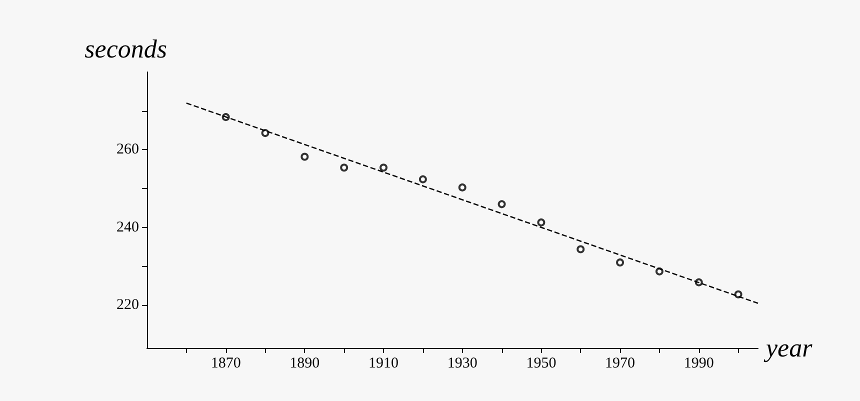 Image resolution: width=860 pixels, height=401 pixels. What do you see at coordinates (541, 364) in the screenshot?
I see `x-tick-label: 1950` at bounding box center [541, 364].